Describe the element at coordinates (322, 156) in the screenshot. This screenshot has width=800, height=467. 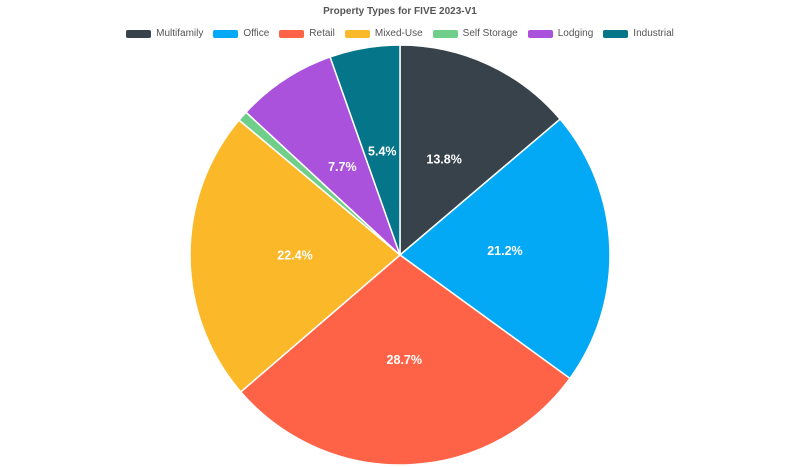
I see `pie-slice-lodging` at that location.